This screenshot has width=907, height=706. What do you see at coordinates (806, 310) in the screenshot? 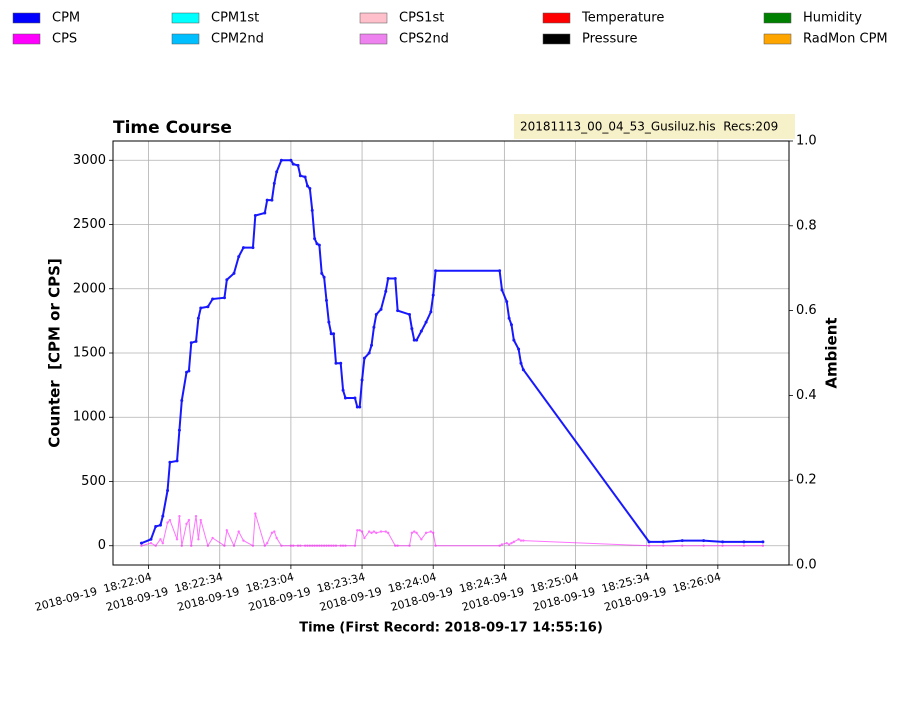
I see `y2-tick-label: 0.6` at bounding box center [806, 310].